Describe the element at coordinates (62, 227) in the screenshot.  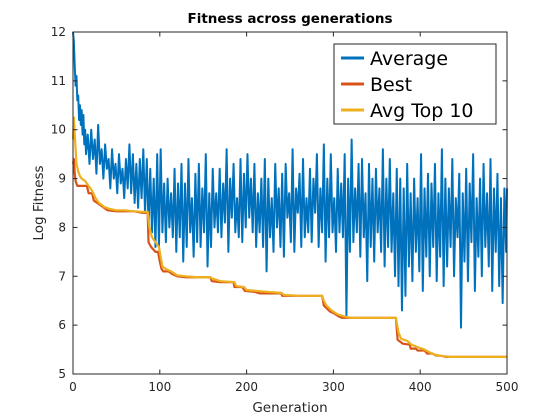
I see `y-tick-label: 8` at that location.